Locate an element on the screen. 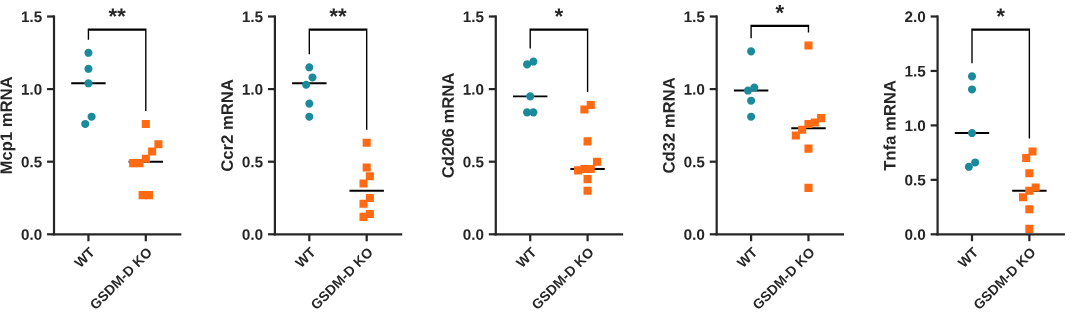 This screenshot has height=330, width=1080. y-axis-title: Ccr2 mRNA is located at coordinates (227, 125).